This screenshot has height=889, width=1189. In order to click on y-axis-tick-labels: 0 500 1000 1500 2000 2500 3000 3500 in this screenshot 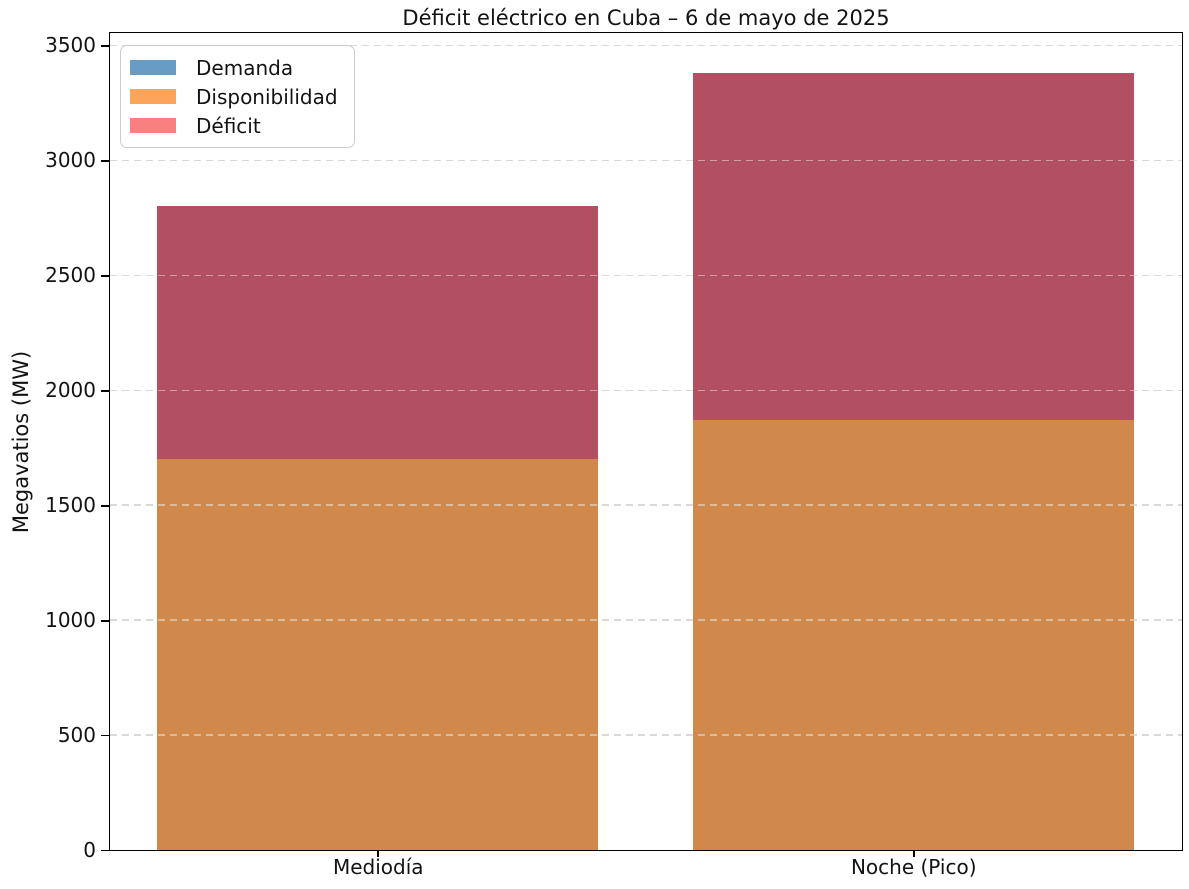, I will do `click(48, 447)`.